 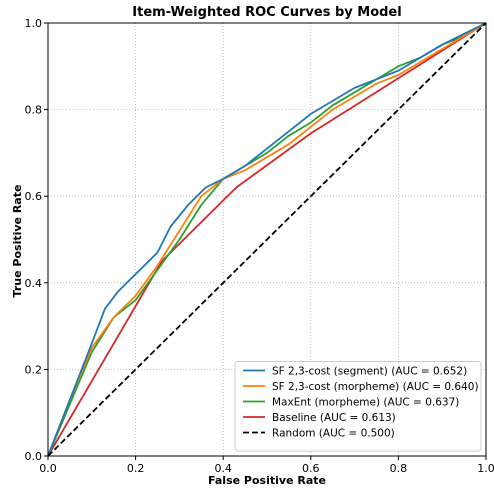 What do you see at coordinates (17, 241) in the screenshot?
I see `y-axis-label: True Positive Rate` at bounding box center [17, 241].